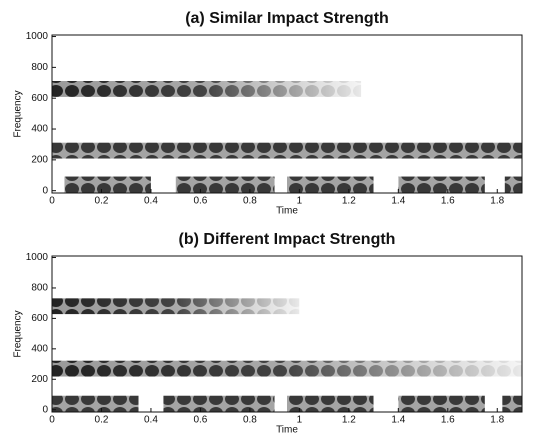 Image resolution: width=534 pixels, height=434 pixels. I want to click on chart-title: (a) Similar Impact Strength, so click(287, 18).